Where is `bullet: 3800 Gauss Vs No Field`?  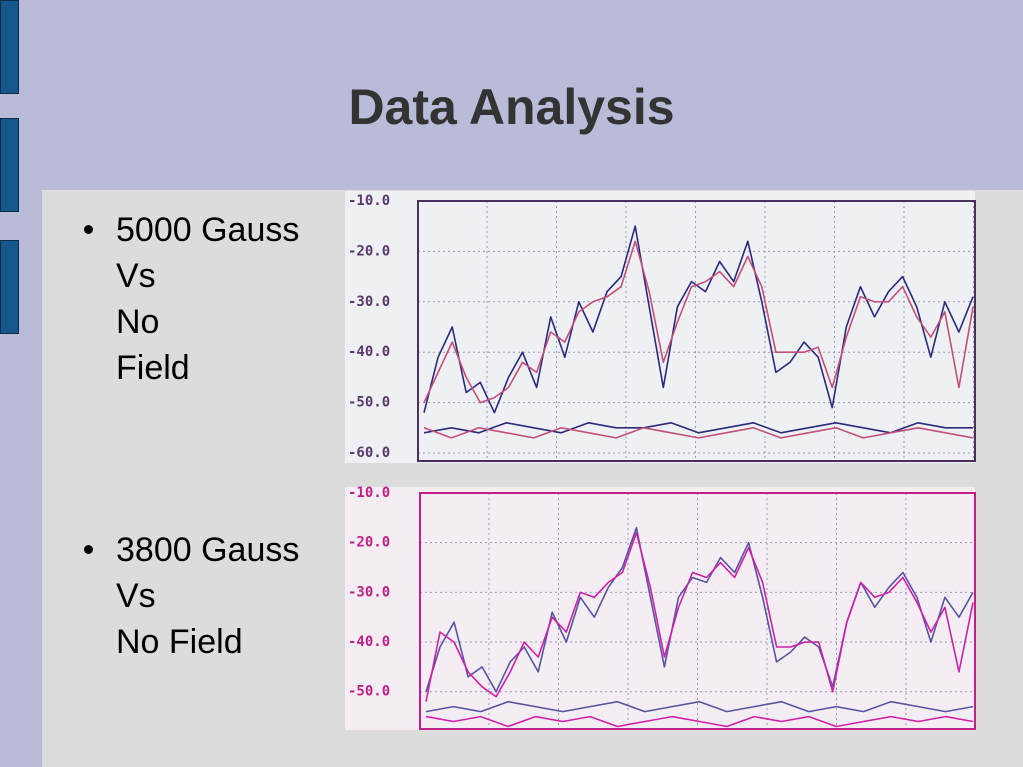
bullet: 3800 Gauss Vs No Field is located at coordinates (189, 596).